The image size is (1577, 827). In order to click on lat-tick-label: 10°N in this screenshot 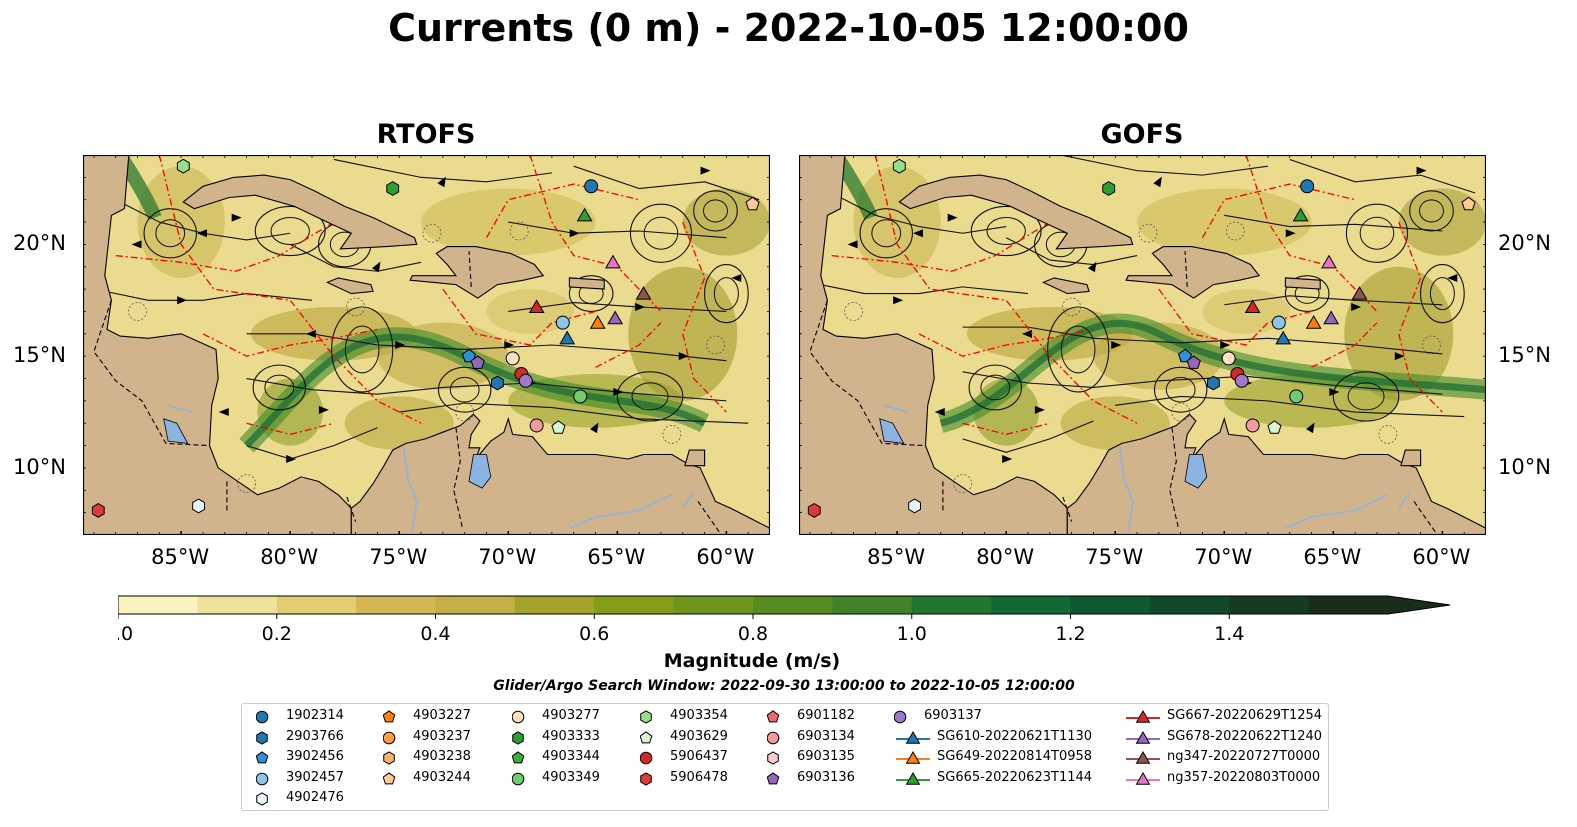, I will do `click(39, 466)`.